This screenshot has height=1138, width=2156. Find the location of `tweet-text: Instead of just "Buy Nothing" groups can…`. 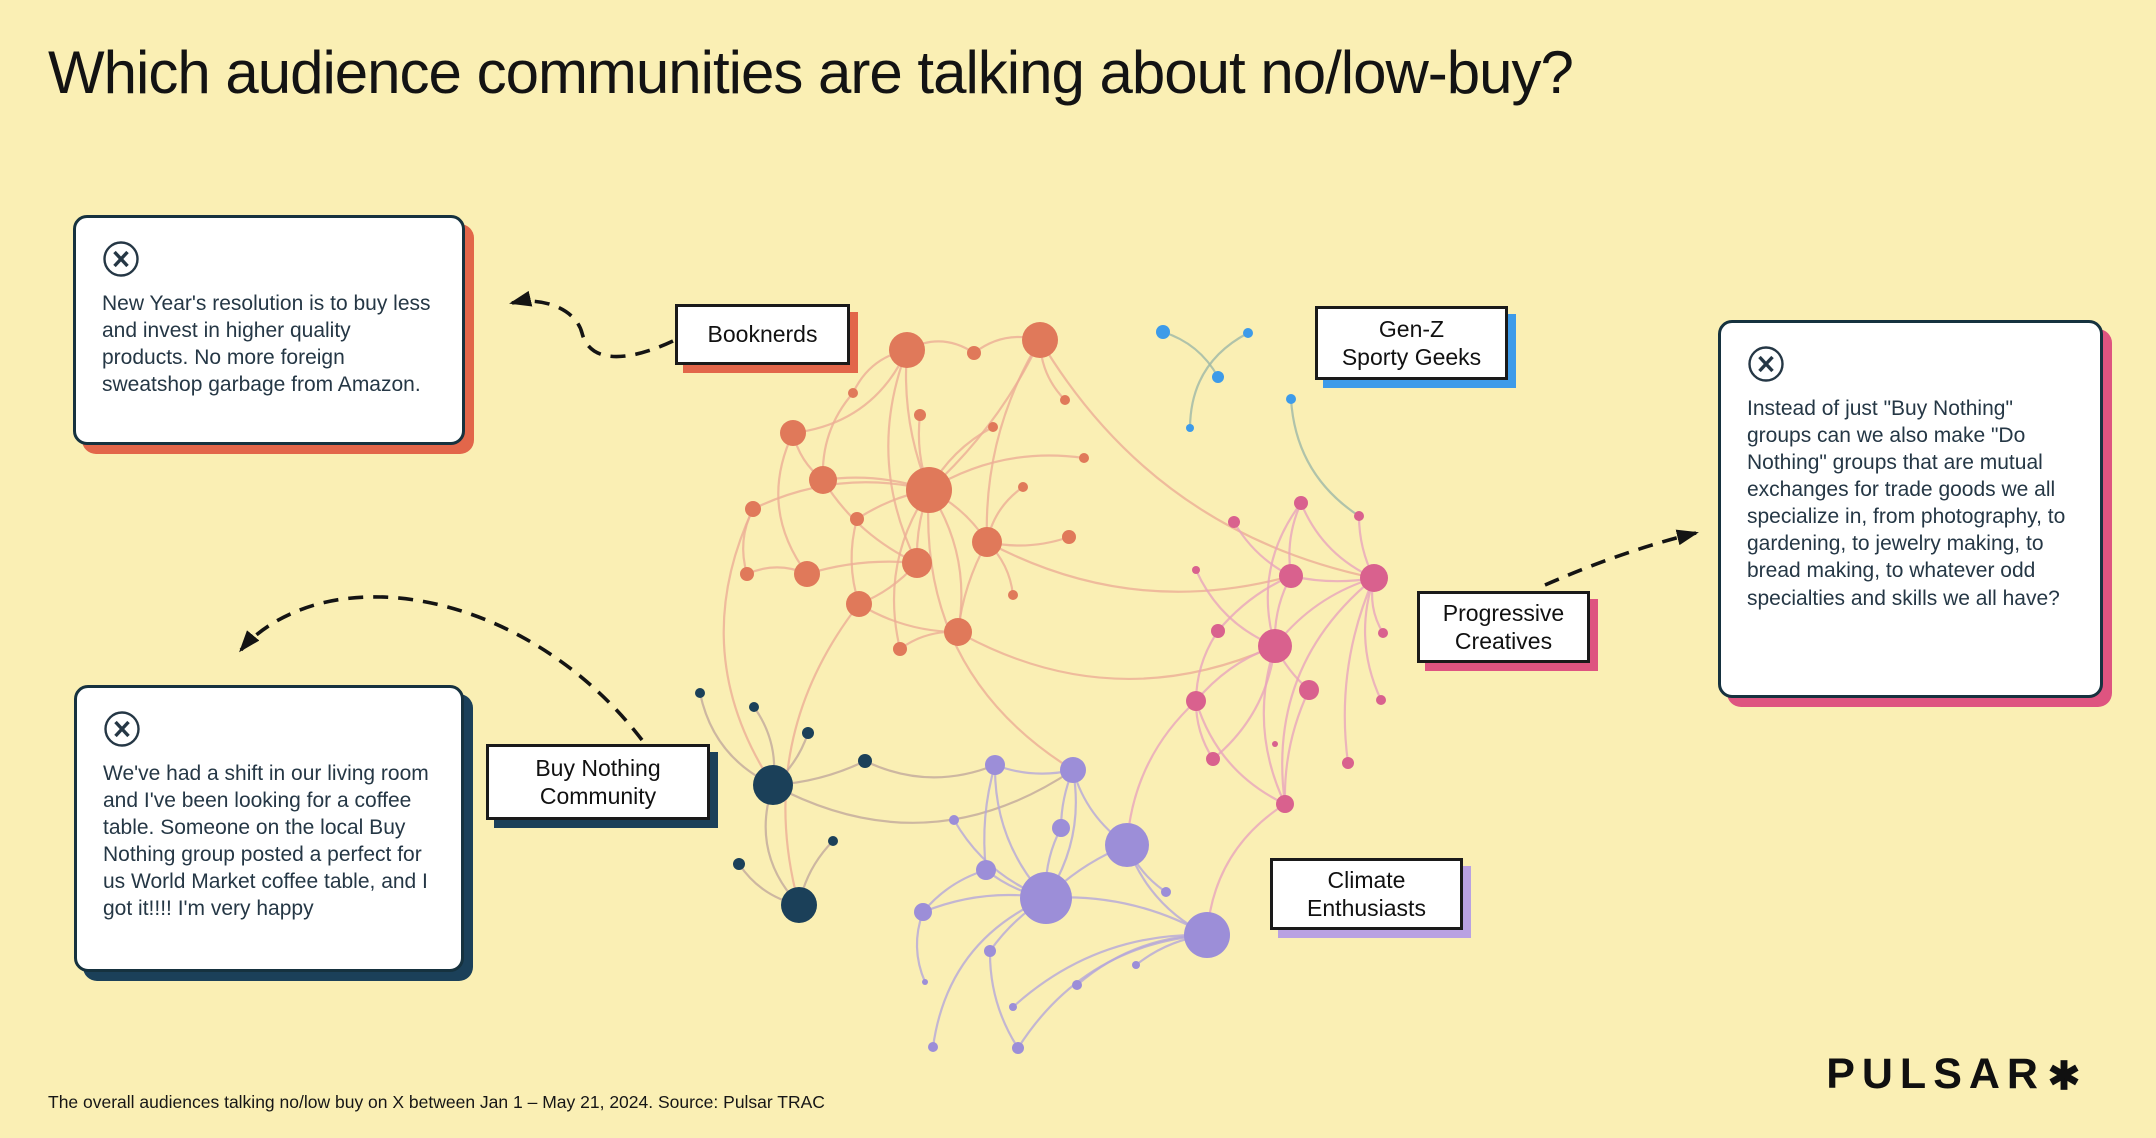

tweet-text: Instead of just "Buy Nothing" groups can… is located at coordinates (1906, 503).